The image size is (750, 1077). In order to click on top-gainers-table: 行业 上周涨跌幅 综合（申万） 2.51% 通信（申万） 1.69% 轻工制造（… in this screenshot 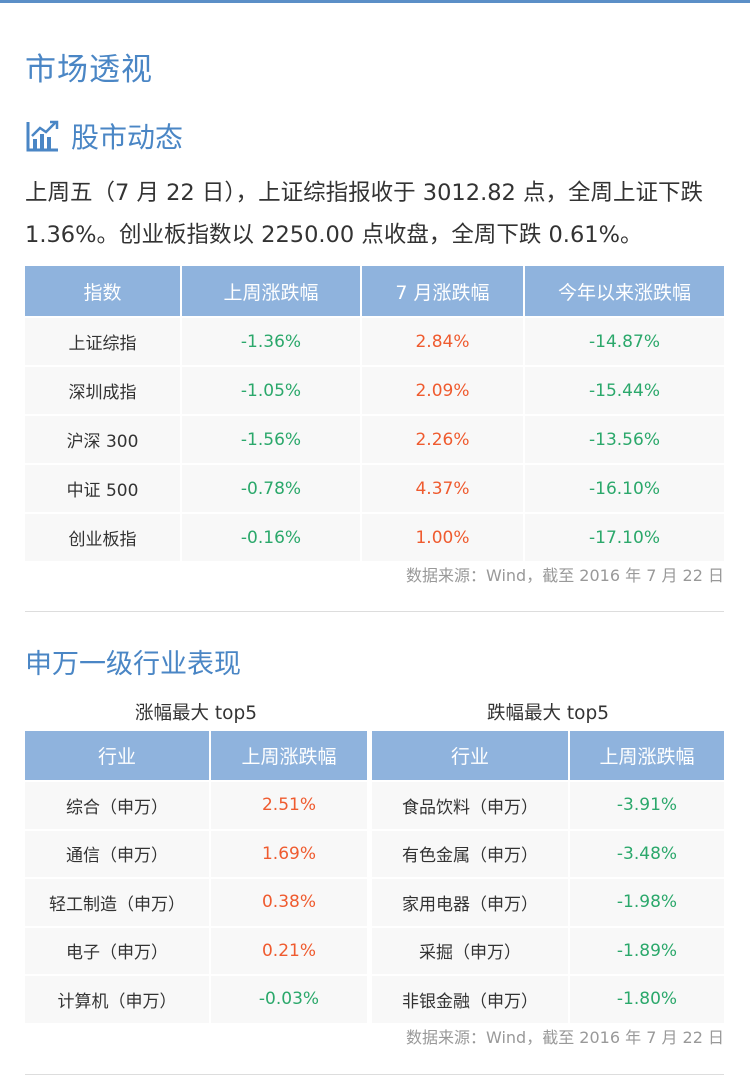, I will do `click(196, 877)`.